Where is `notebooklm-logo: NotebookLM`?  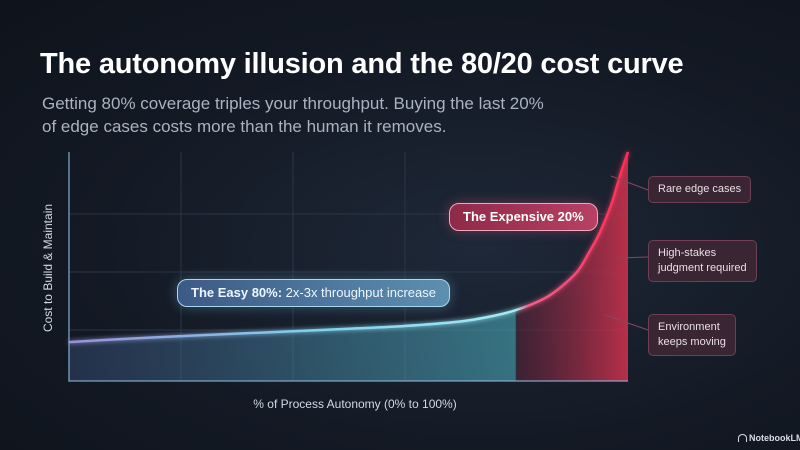 notebooklm-logo: NotebookLM is located at coordinates (769, 438).